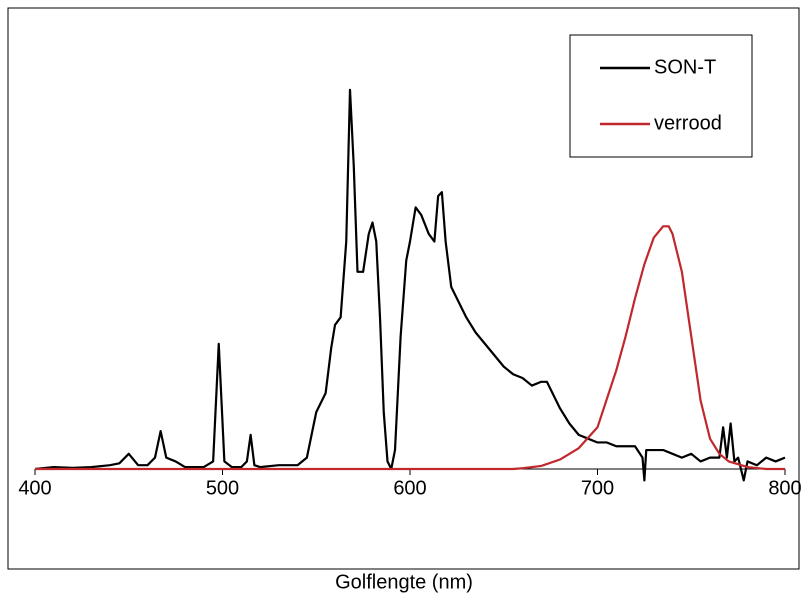  I want to click on legend-box, so click(661, 96).